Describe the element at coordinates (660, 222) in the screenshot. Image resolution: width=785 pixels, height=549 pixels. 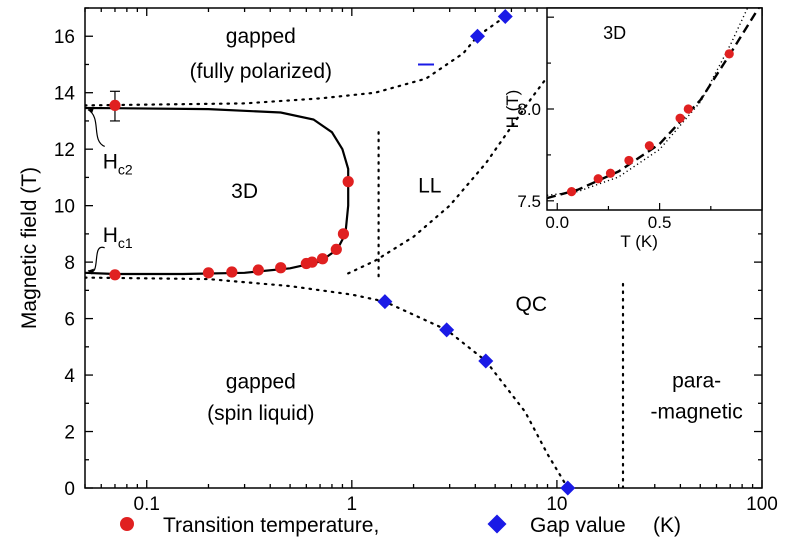
I see `inset-x-tick-label: 0.5` at that location.